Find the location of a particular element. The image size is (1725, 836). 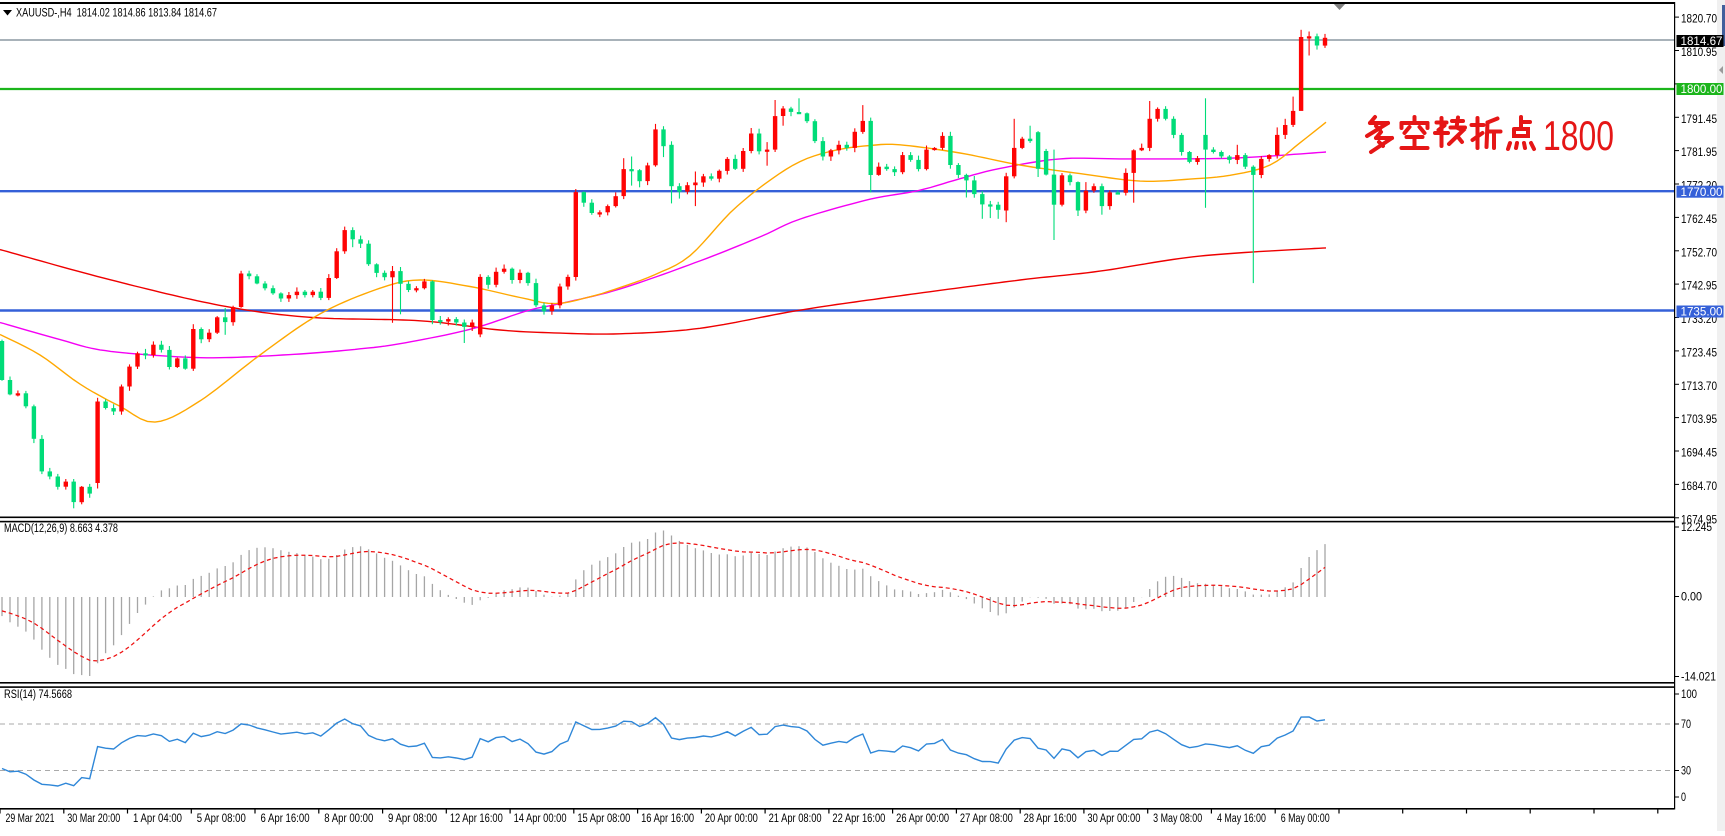

svg-text: 1684.70 is located at coordinates (1699, 486).